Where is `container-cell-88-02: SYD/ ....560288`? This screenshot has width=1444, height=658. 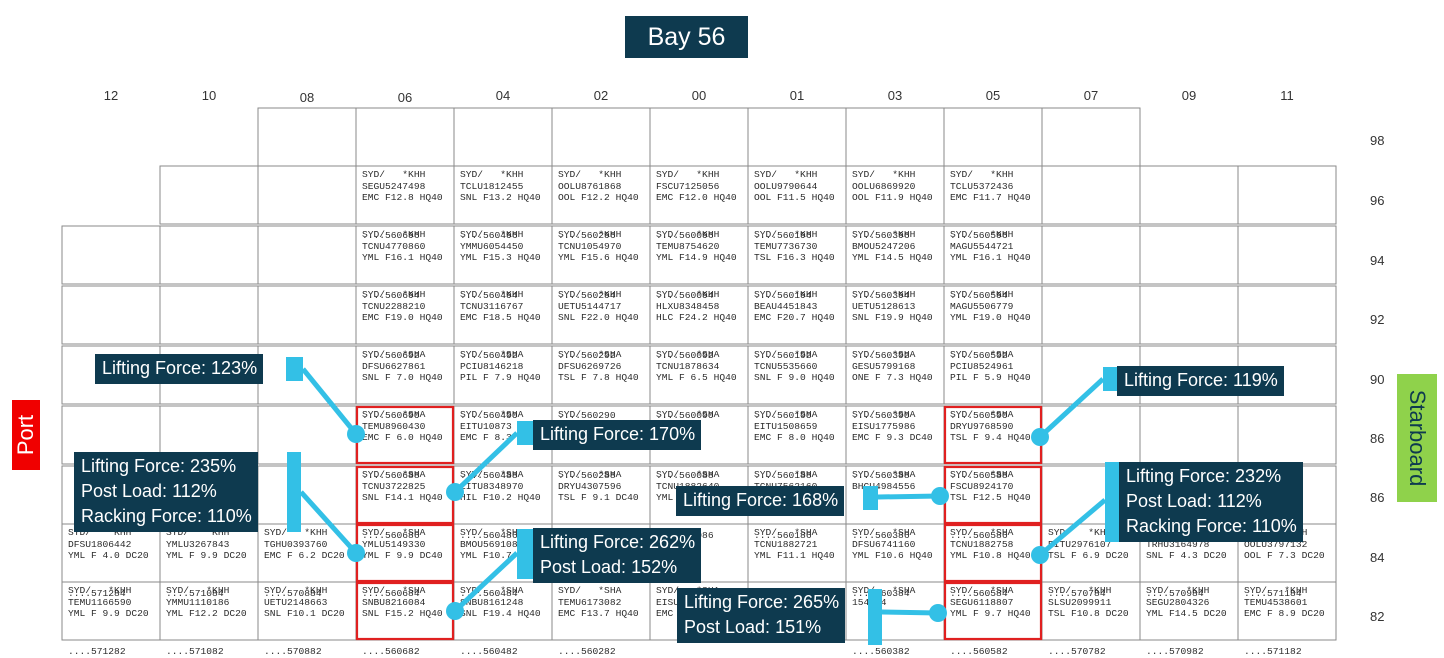 container-cell-88-02: SYD/ ....560288 is located at coordinates (587, 445).